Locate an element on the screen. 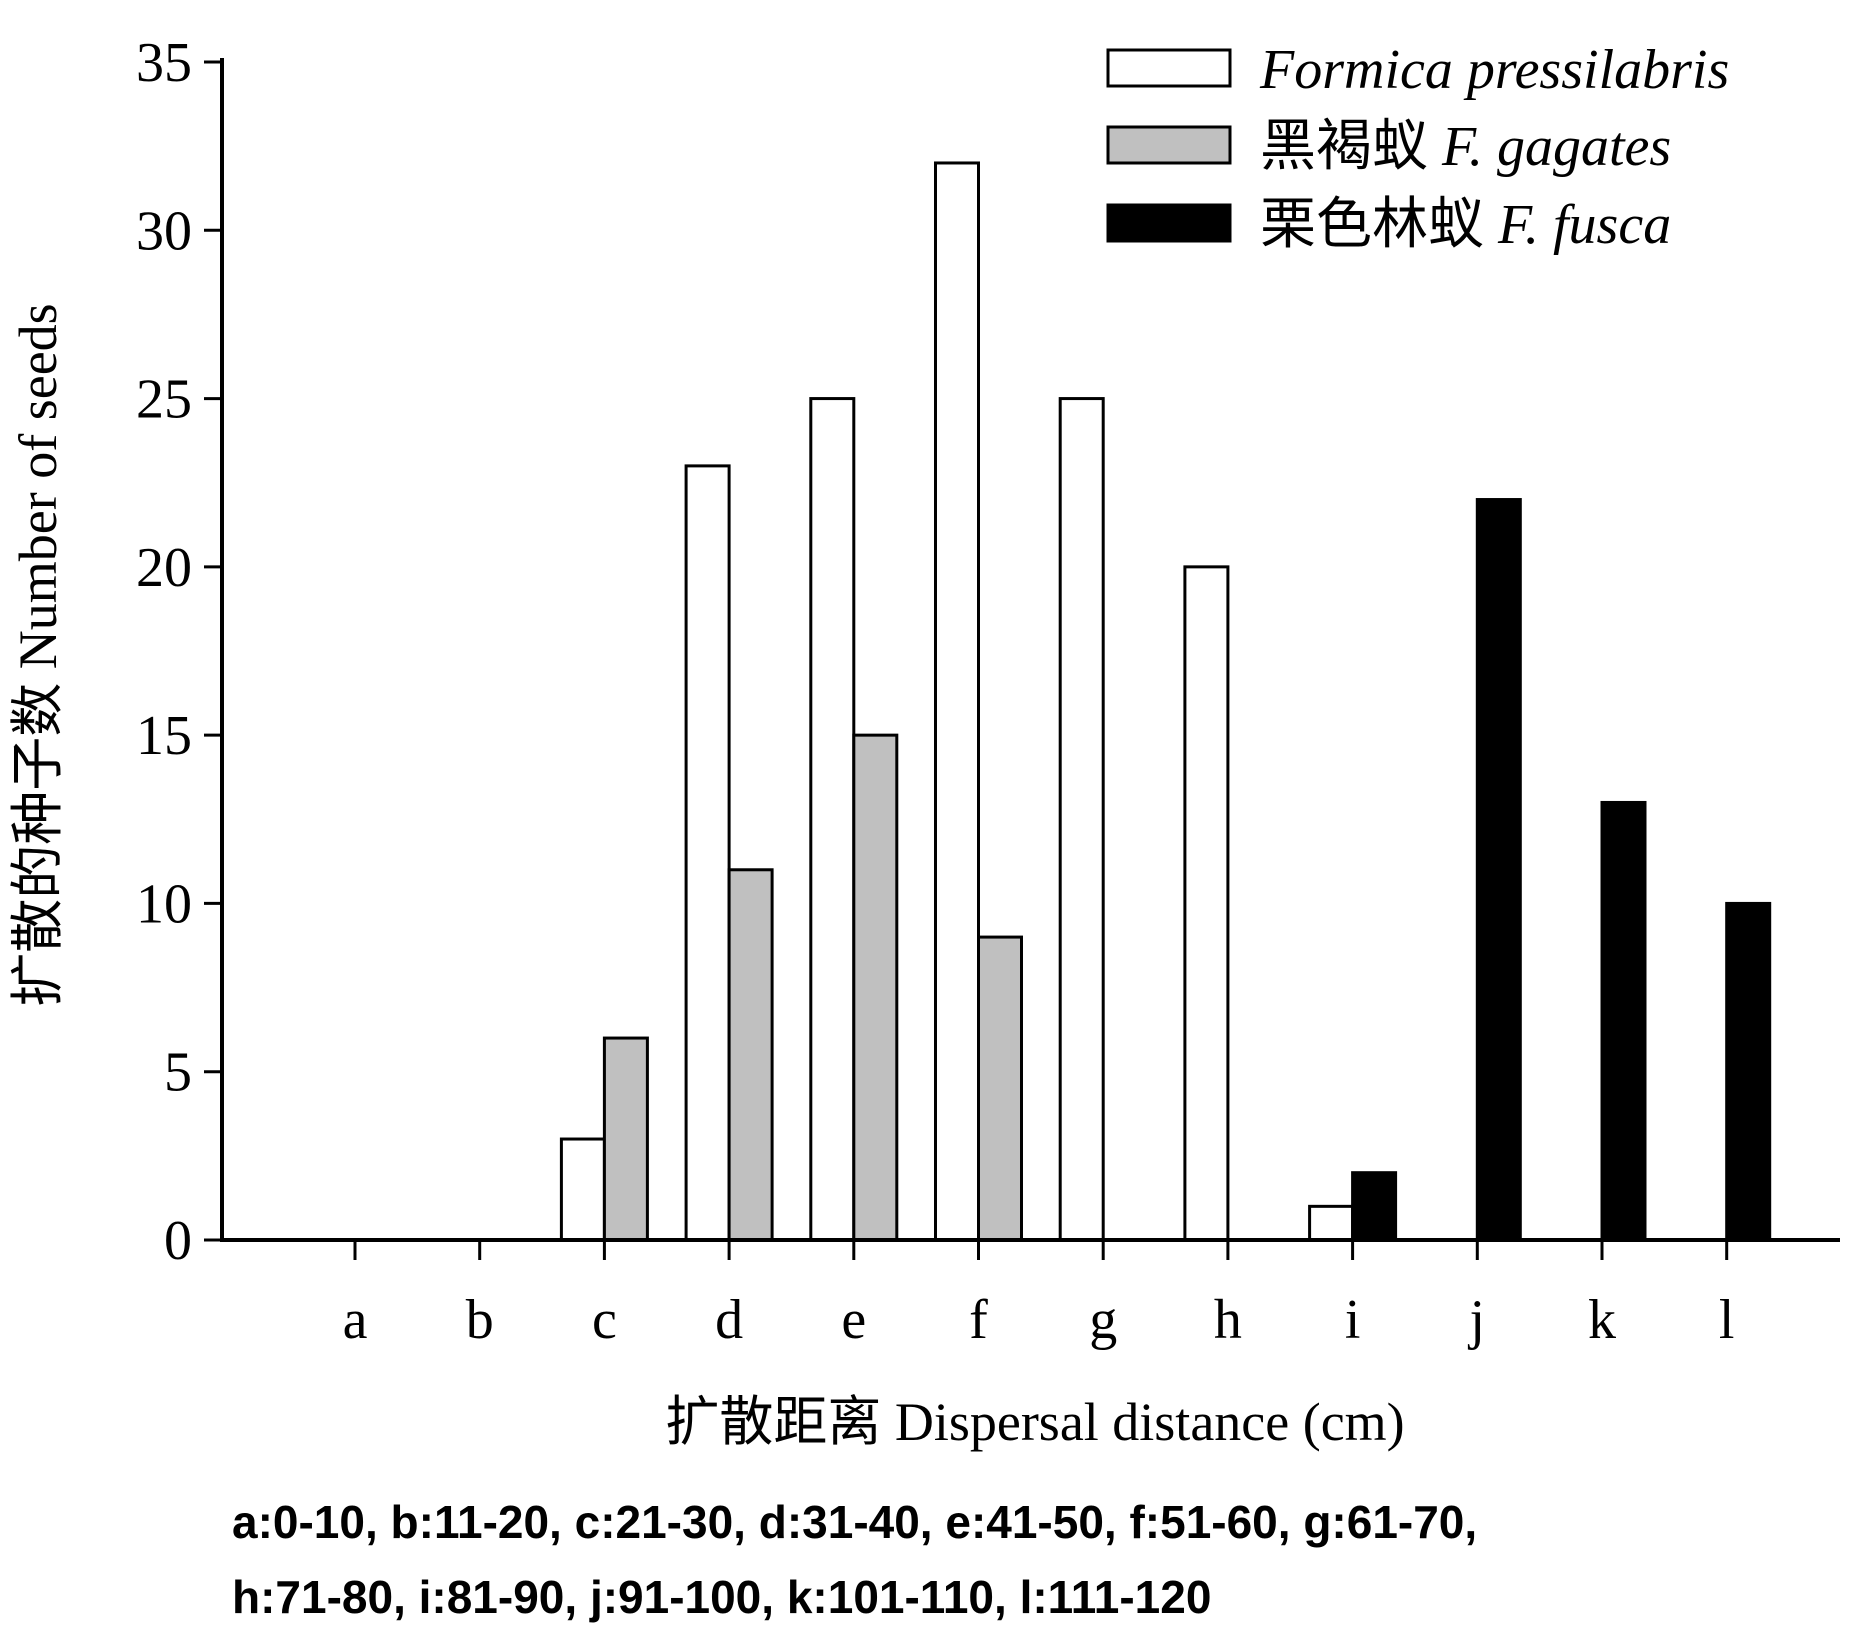 This screenshot has height=1638, width=1866. y-tick-label-25: 25 is located at coordinates (164, 400).